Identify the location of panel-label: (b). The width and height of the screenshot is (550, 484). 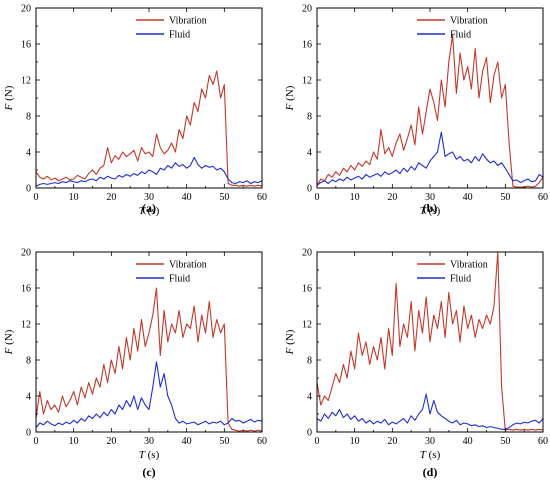
(430, 208).